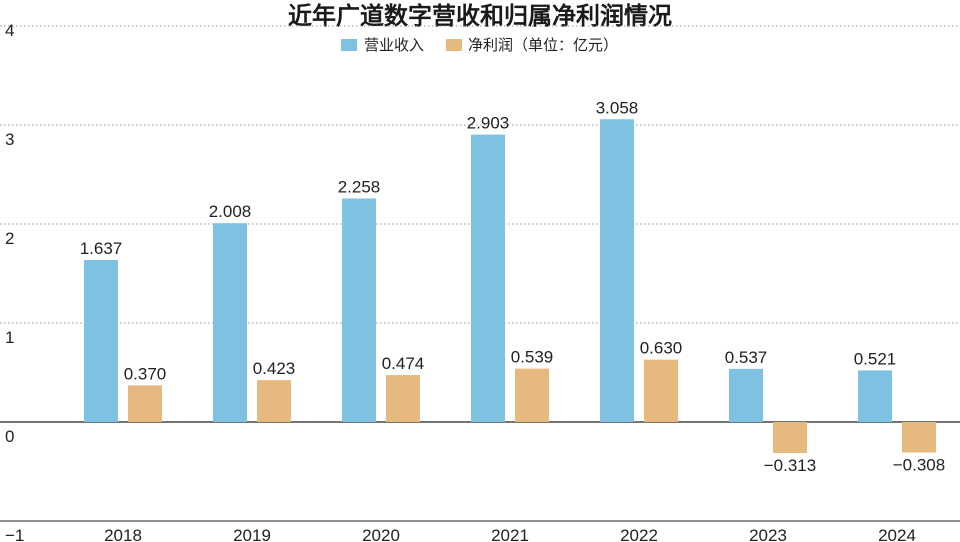 Image resolution: width=960 pixels, height=542 pixels. I want to click on data-label: 0.539, so click(532, 357).